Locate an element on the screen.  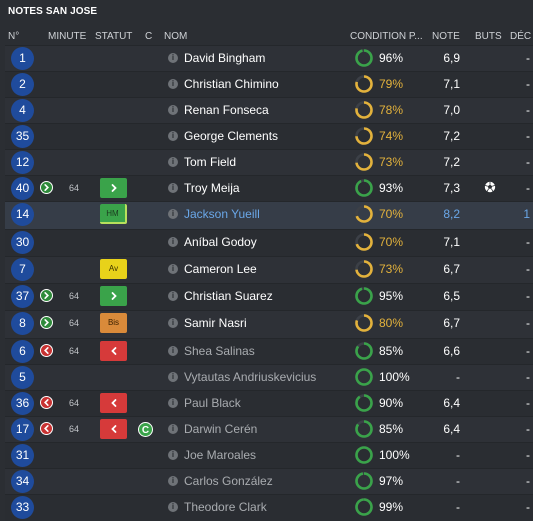
table-row: 4 i Renan Fonseca 78% 7,0 - is located at coordinates (269, 110).